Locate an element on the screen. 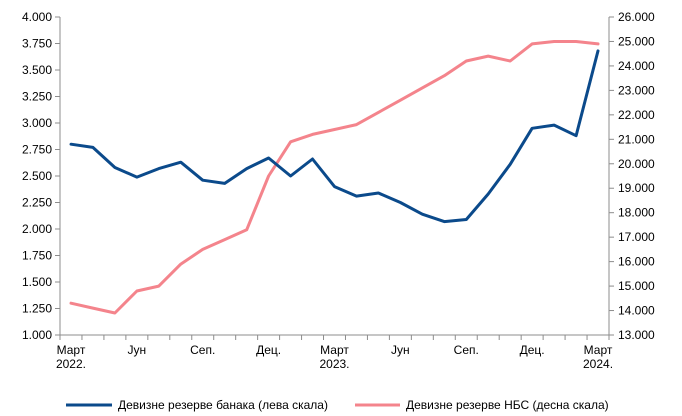 This screenshot has width=682, height=416. left-tick-label: 3.000 is located at coordinates (37, 123).